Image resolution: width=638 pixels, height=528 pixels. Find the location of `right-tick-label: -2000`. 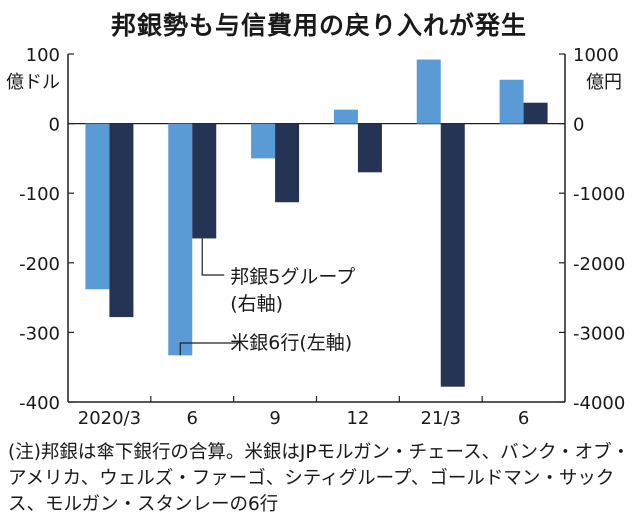

right-tick-label: -2000 is located at coordinates (599, 264).